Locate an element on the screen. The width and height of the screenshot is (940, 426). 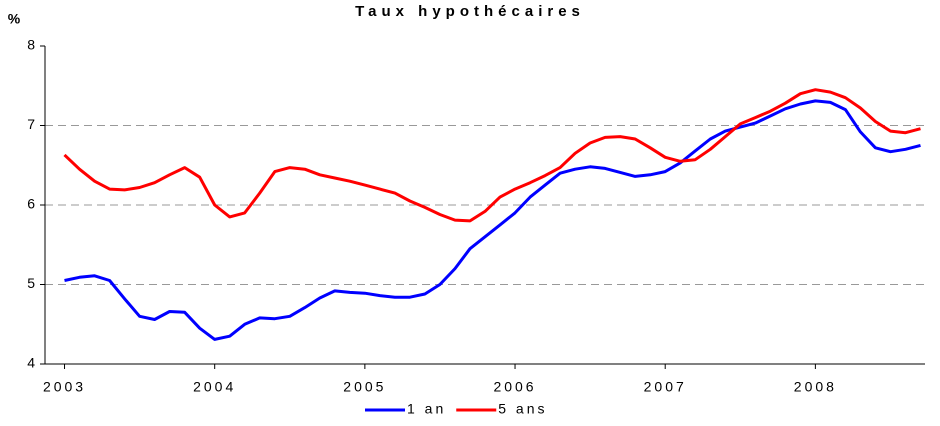
x-tick-label: 2007 is located at coordinates (665, 387).